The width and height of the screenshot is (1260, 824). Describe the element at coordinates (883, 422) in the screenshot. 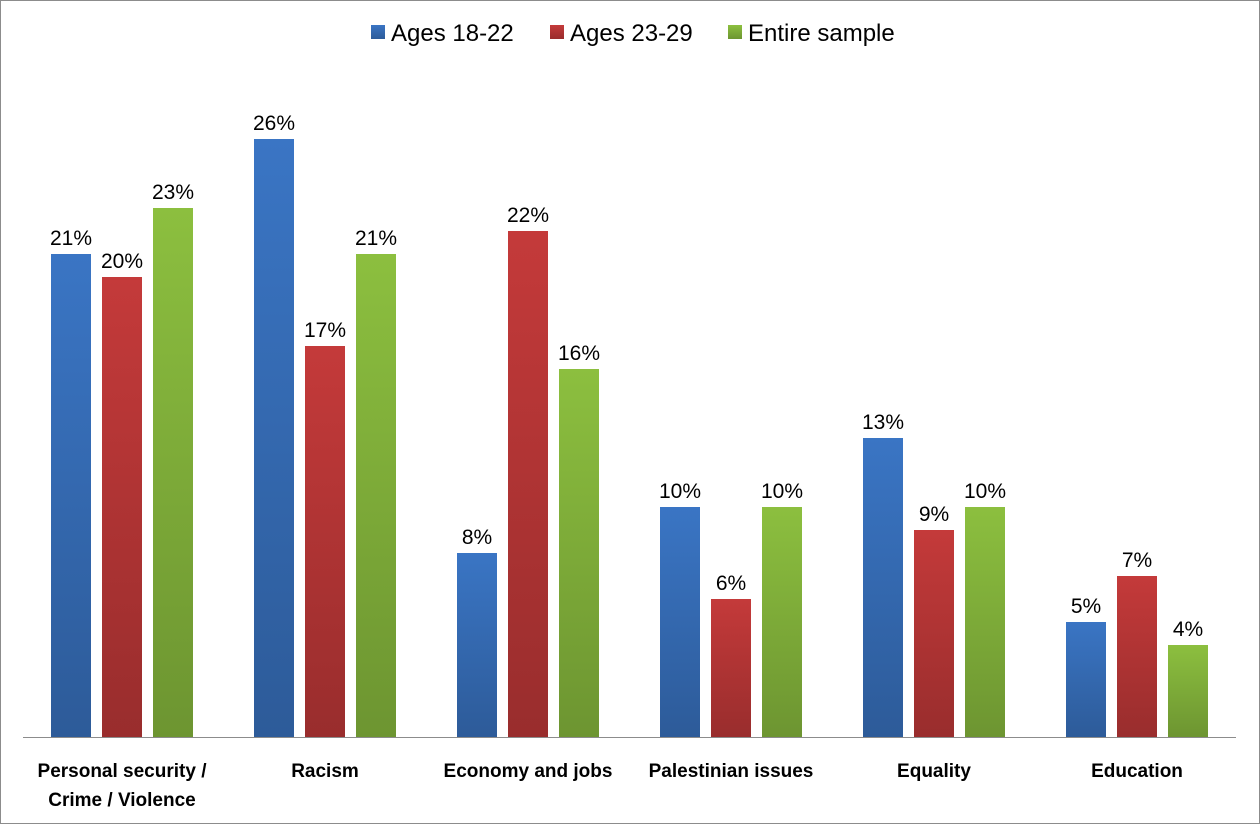

I see `bar-value-label: 13%` at that location.